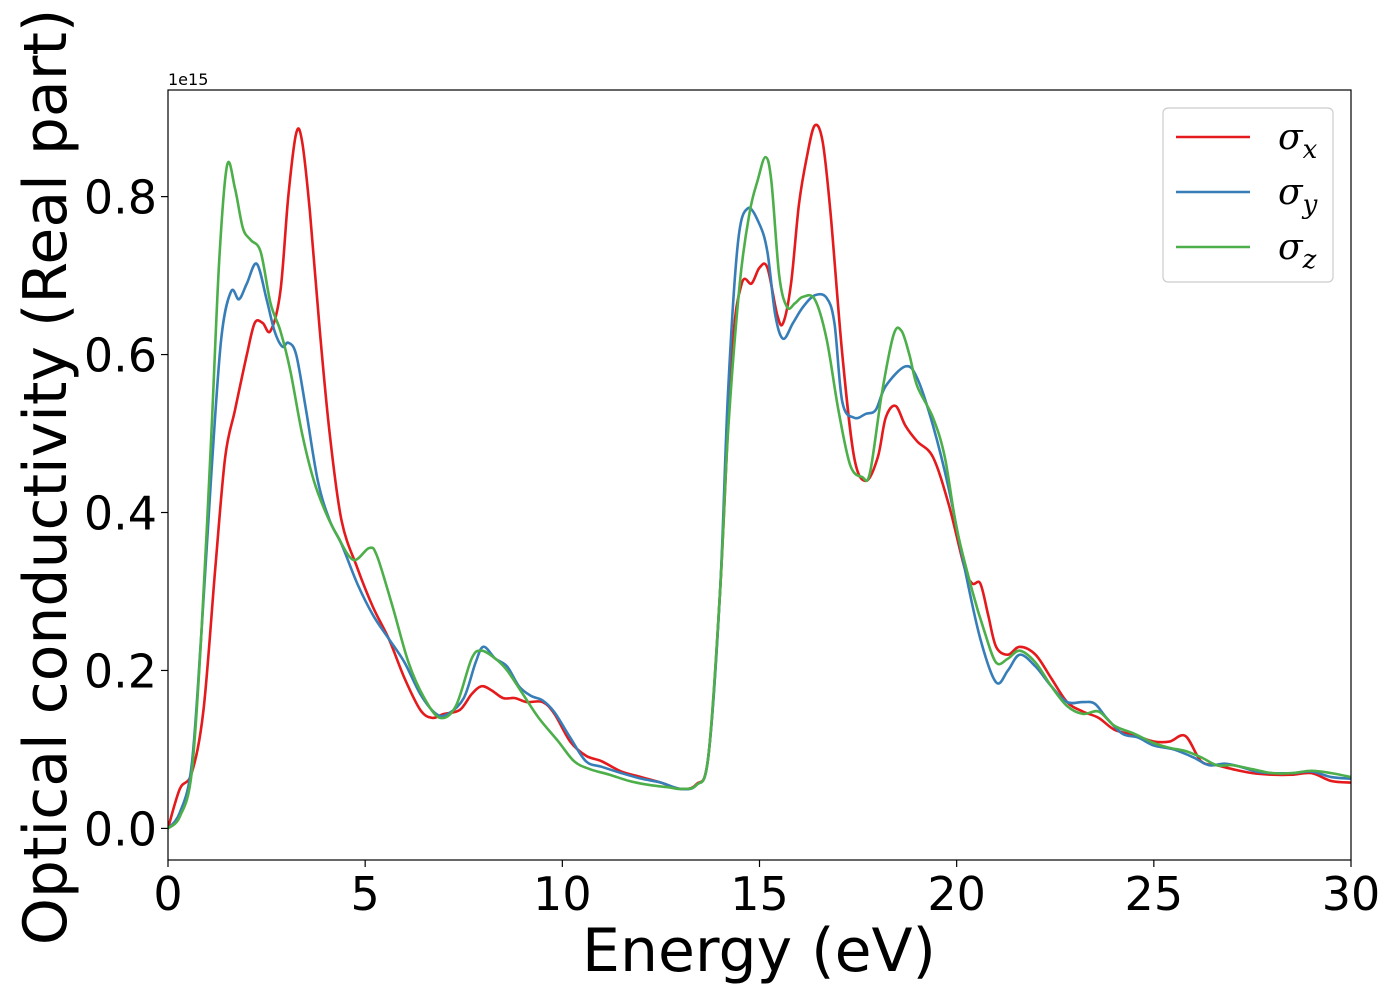 The height and width of the screenshot is (1000, 1400). I want to click on y-tick-label: 0.0, so click(120, 829).